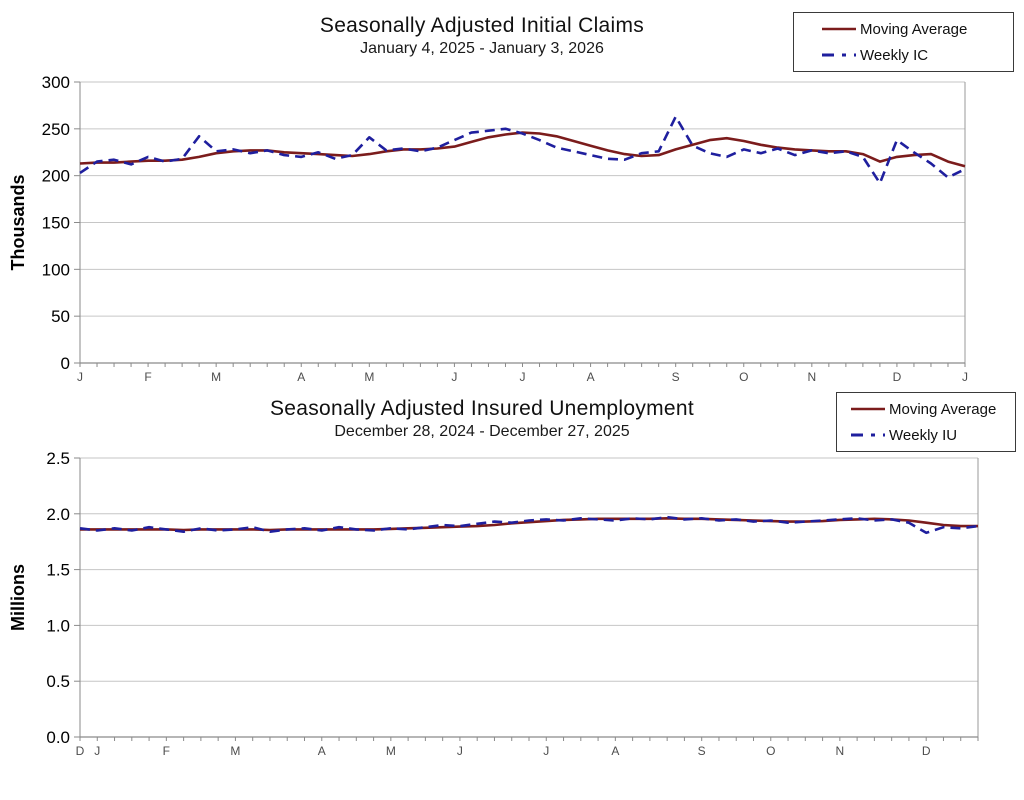 The height and width of the screenshot is (800, 1024). Describe the element at coordinates (482, 25) in the screenshot. I see `chart-title: Seasonally Adjusted Initial Claims` at that location.